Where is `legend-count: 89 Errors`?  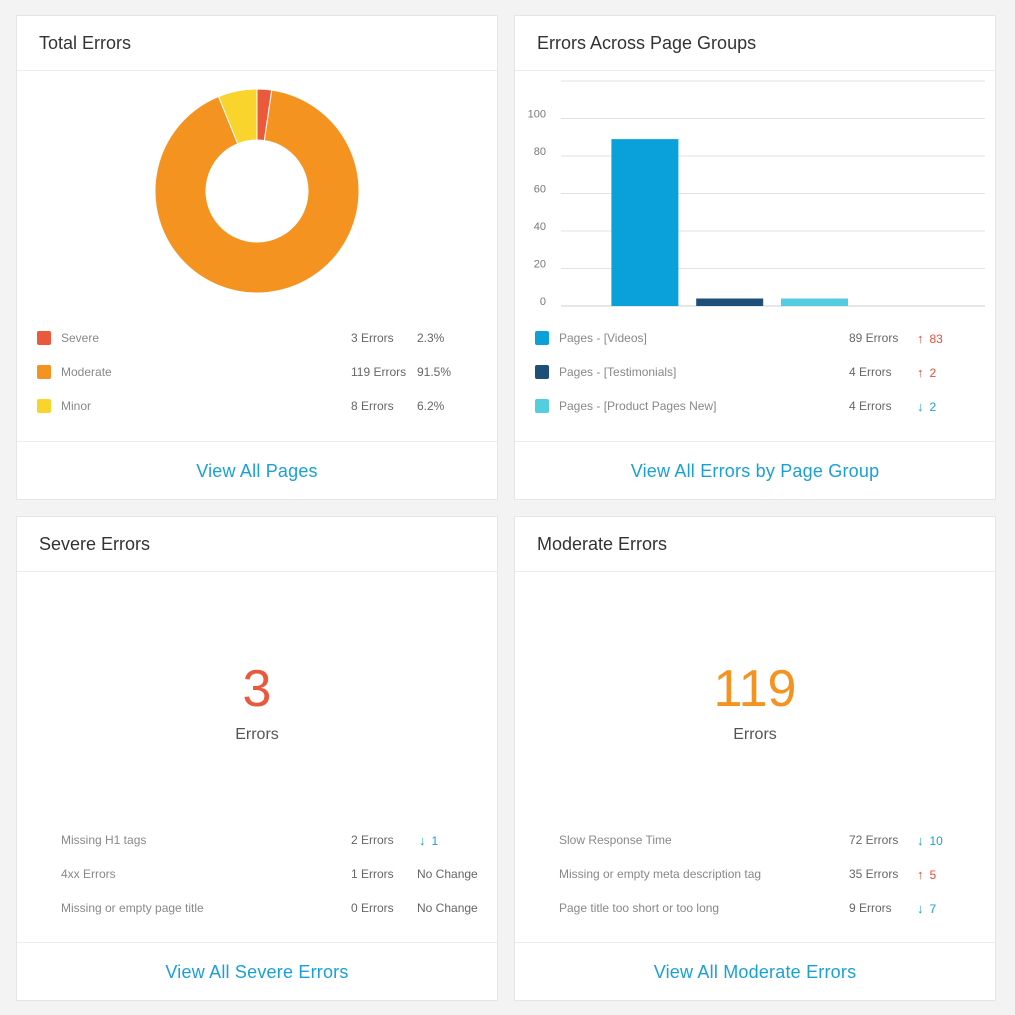
legend-count: 89 Errors is located at coordinates (874, 338).